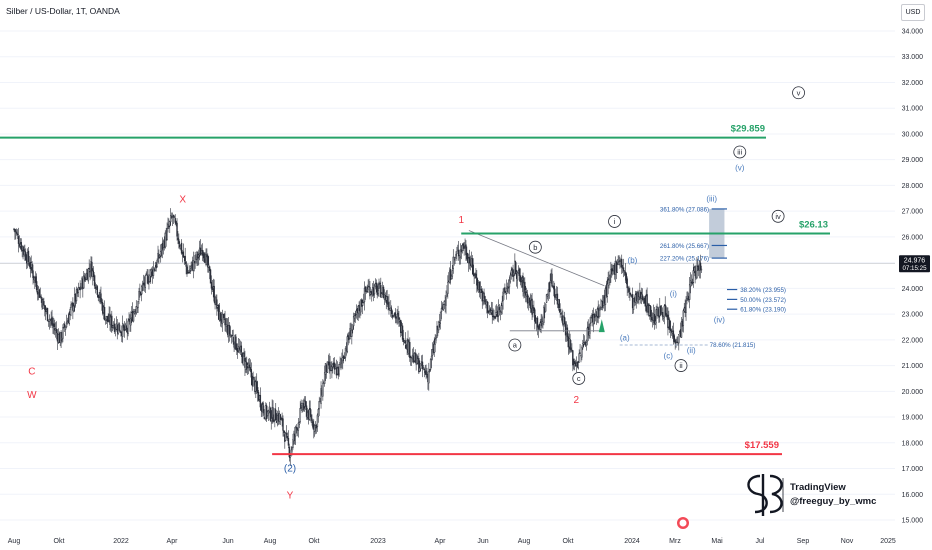 The image size is (932, 550). I want to click on key-level-label: $26.13, so click(813, 225).